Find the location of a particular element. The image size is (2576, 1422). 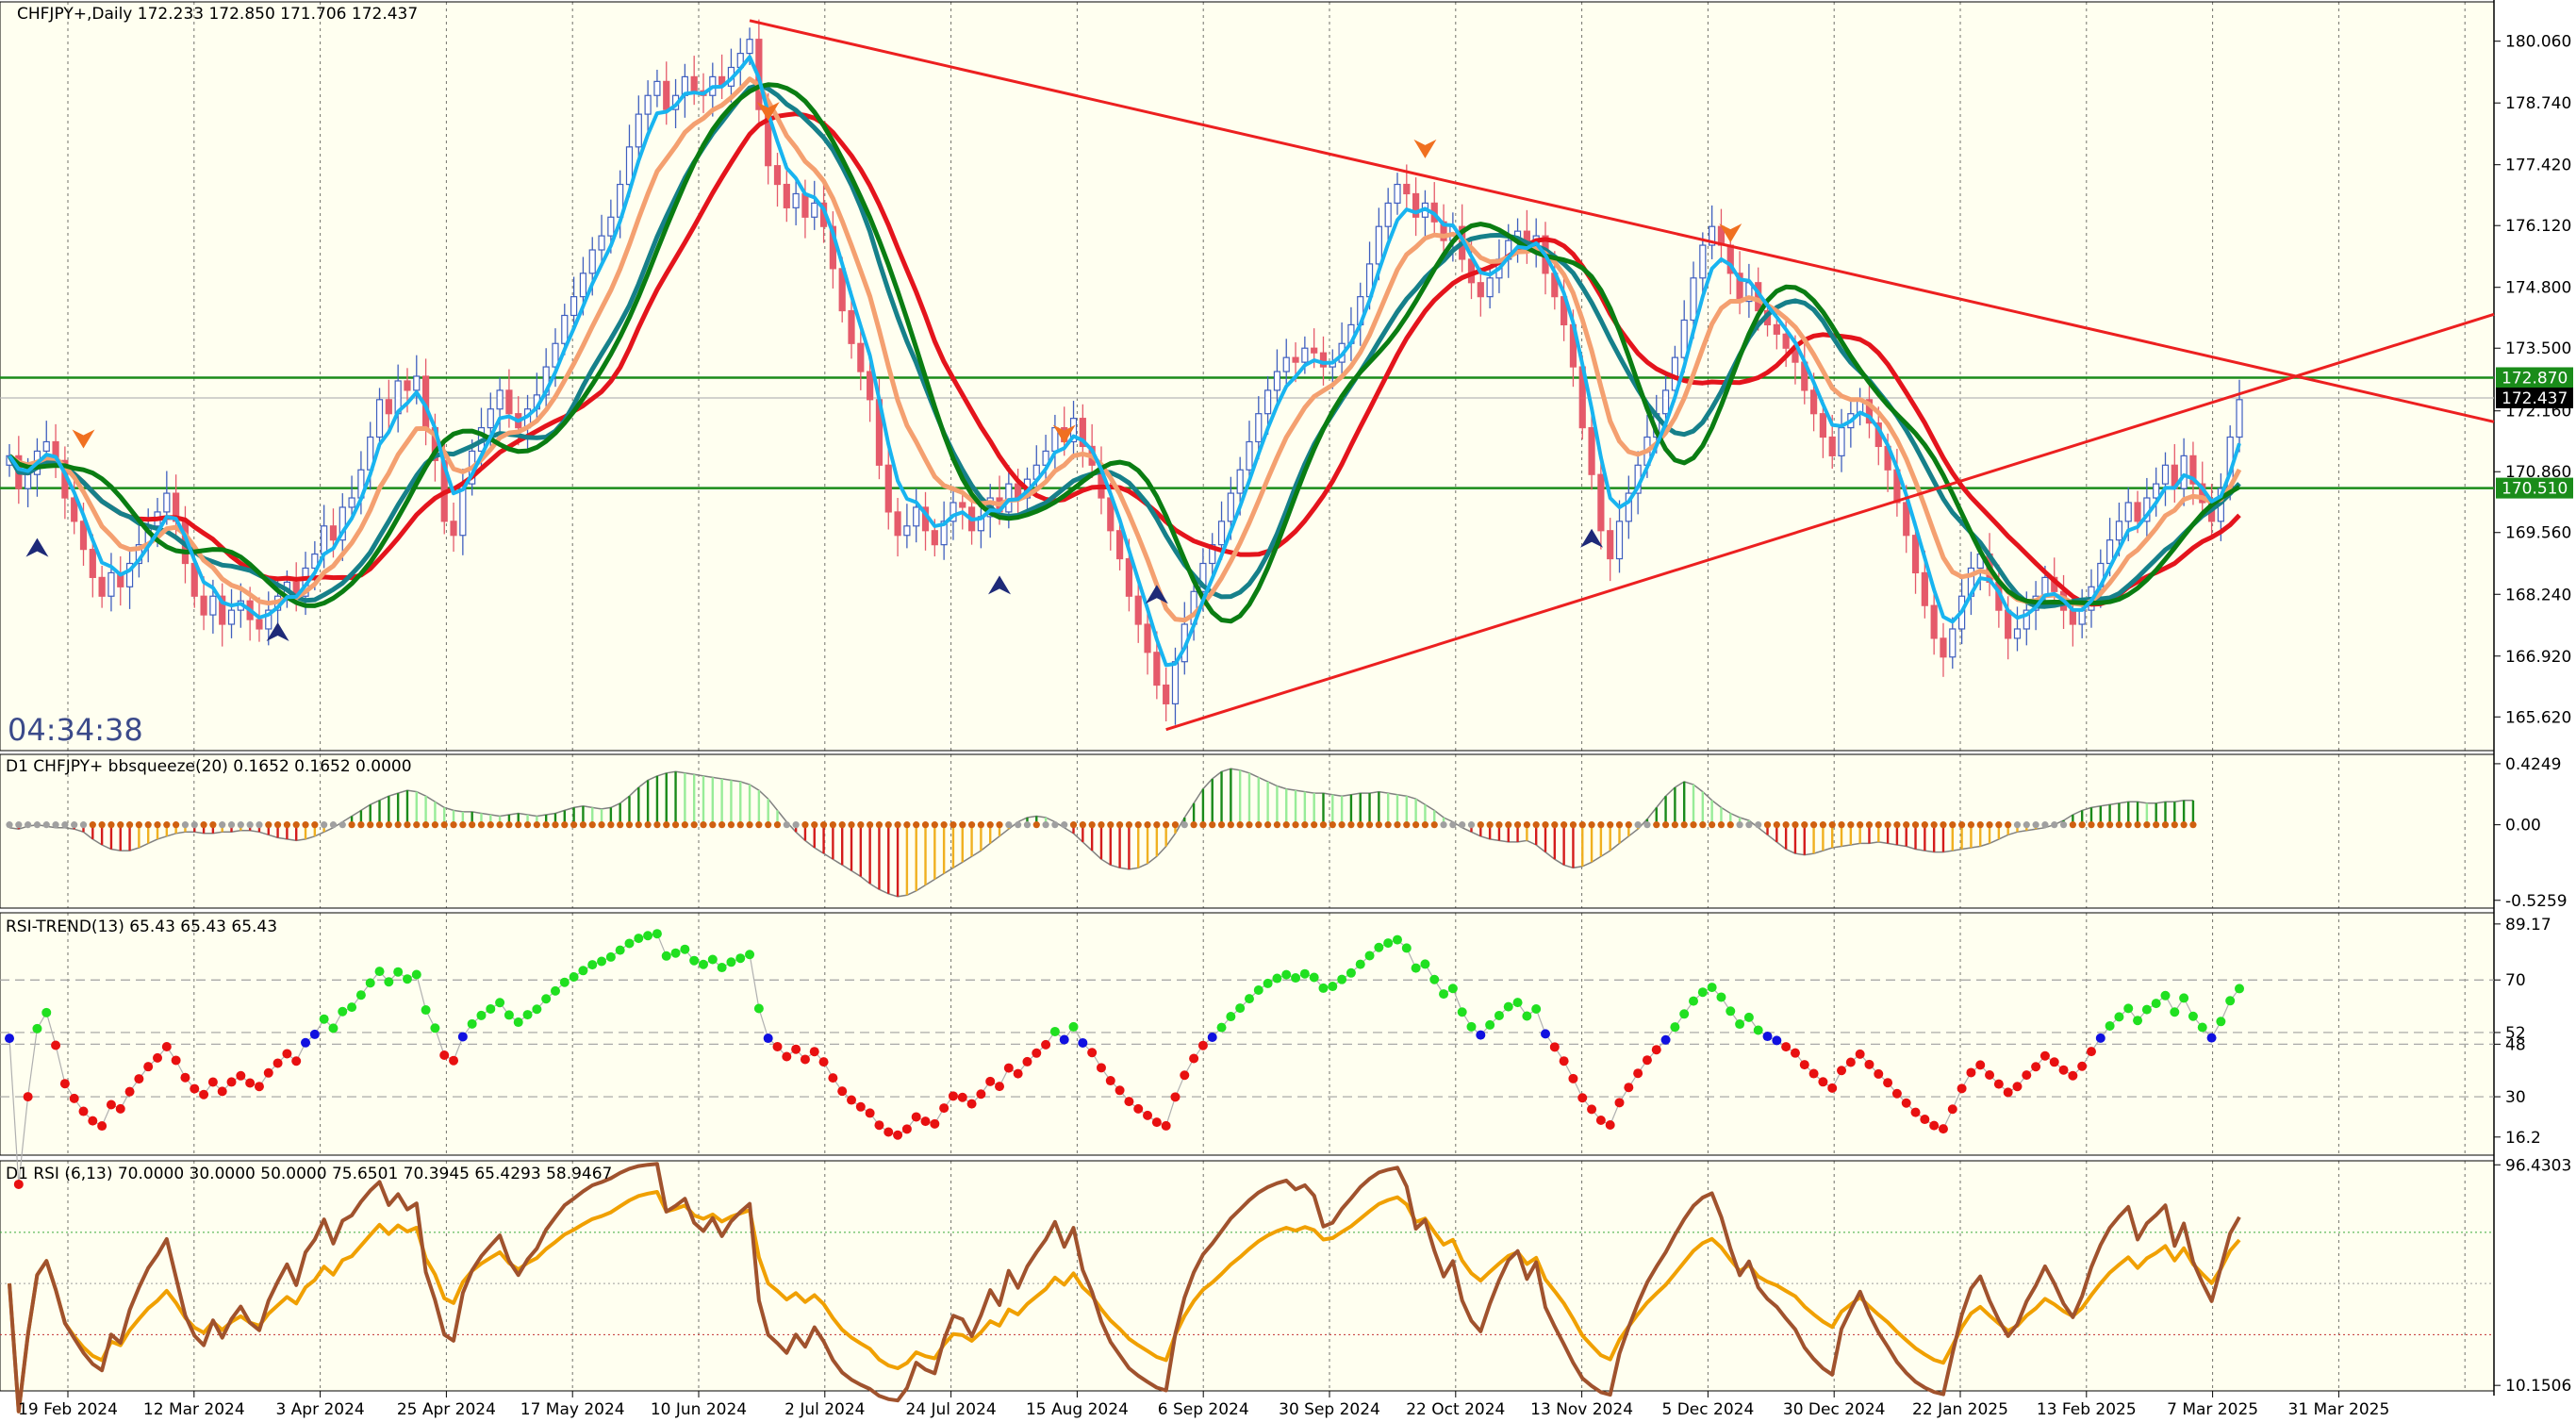

time-tick-label: 15 Aug 2024 is located at coordinates (1077, 1409).